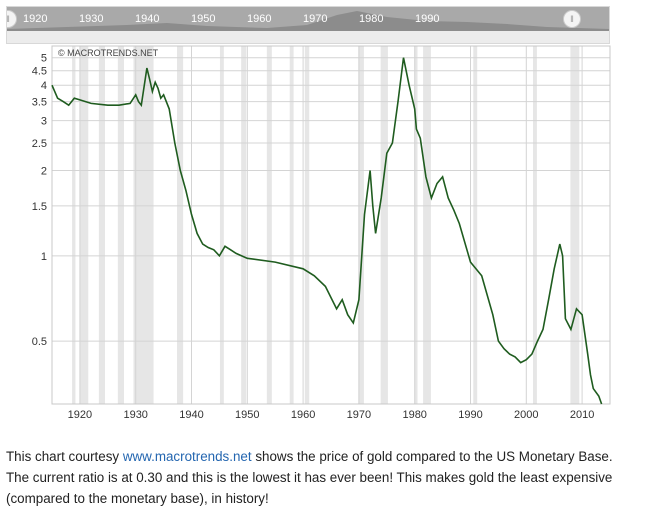 The width and height of the screenshot is (660, 510). What do you see at coordinates (39, 103) in the screenshot?
I see `y-tick-label: 3.5` at bounding box center [39, 103].